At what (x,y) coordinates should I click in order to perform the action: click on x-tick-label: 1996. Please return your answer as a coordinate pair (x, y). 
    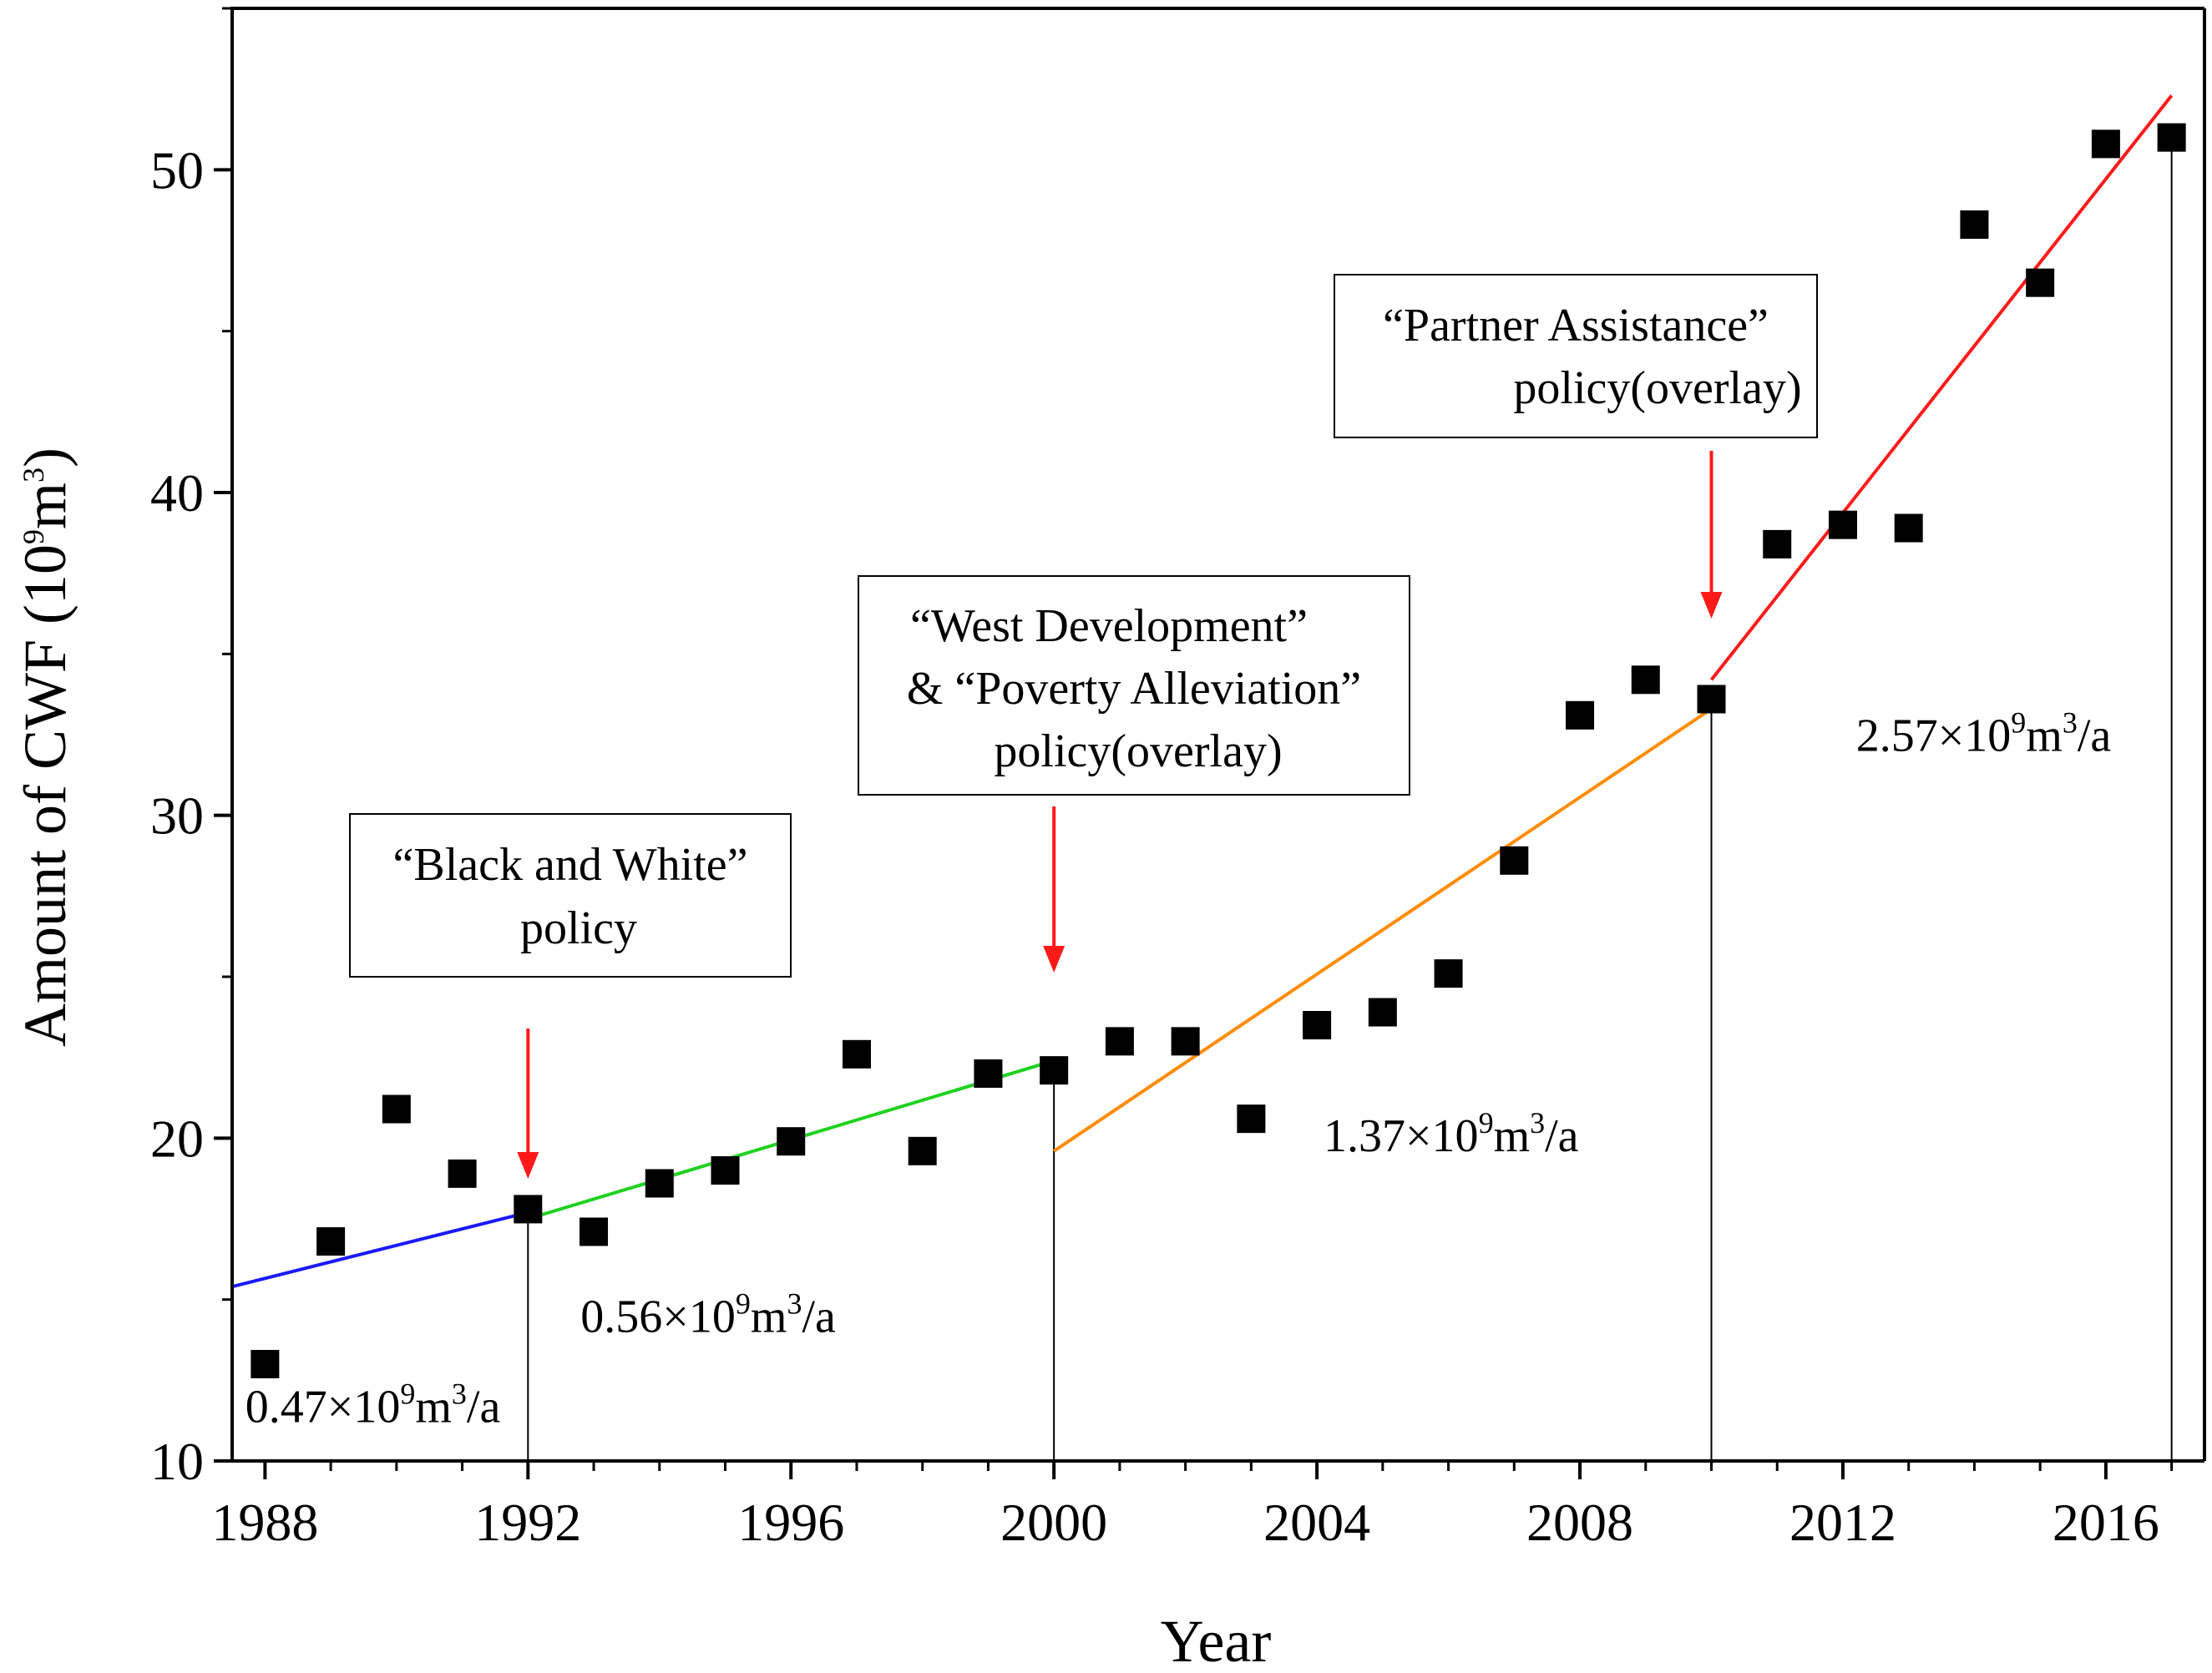
    Looking at the image, I should click on (790, 1522).